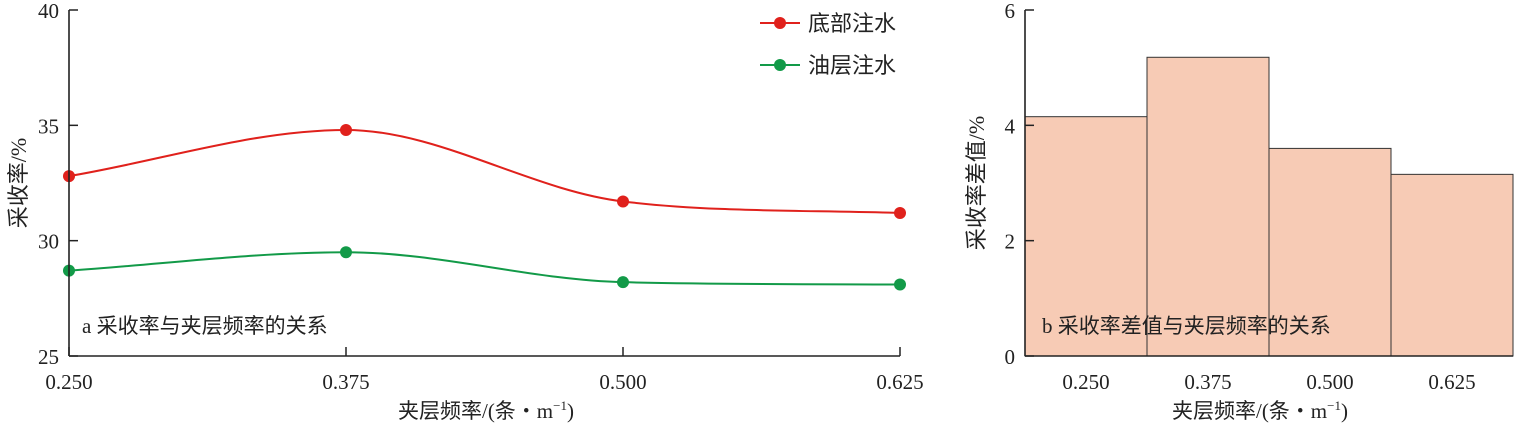  Describe the element at coordinates (48, 242) in the screenshot. I see `chart-a-y-tick-label: 30` at that location.